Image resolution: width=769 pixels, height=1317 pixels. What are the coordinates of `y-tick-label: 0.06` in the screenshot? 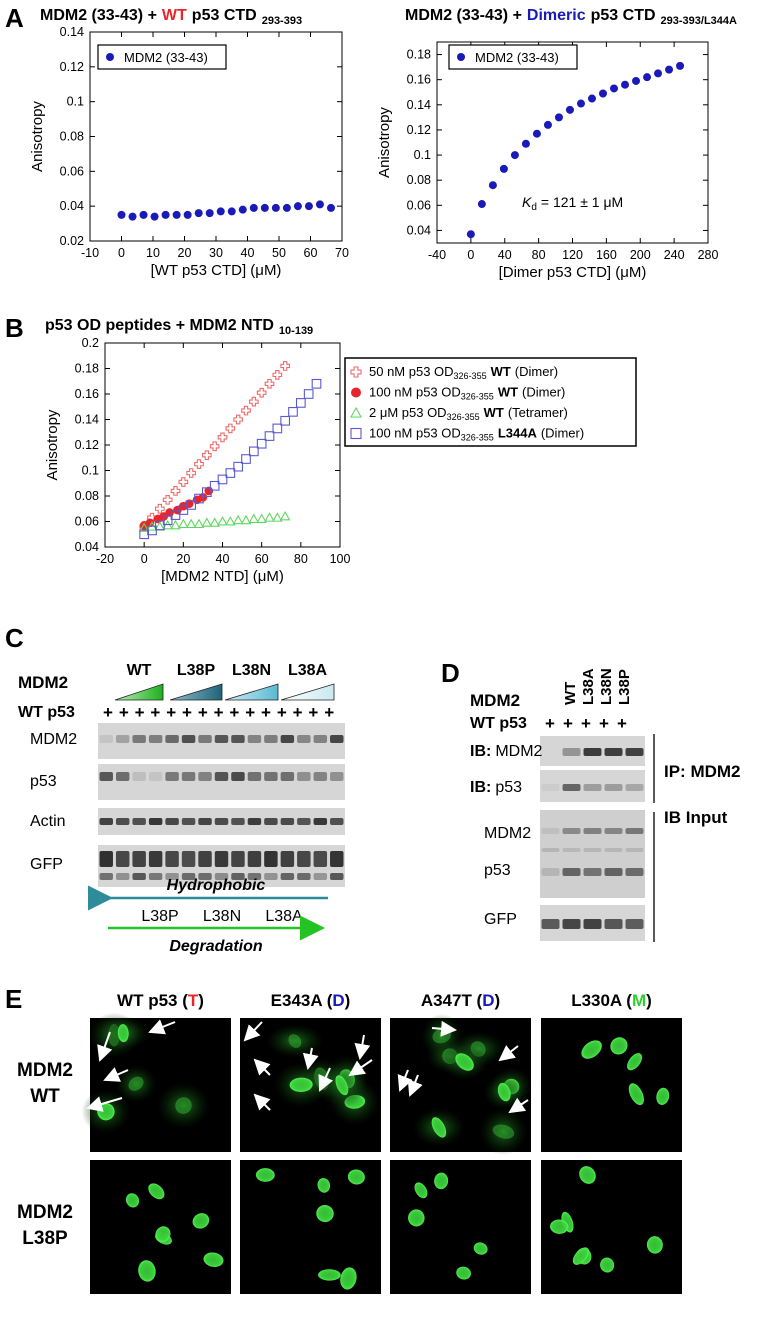 It's located at (72, 171).